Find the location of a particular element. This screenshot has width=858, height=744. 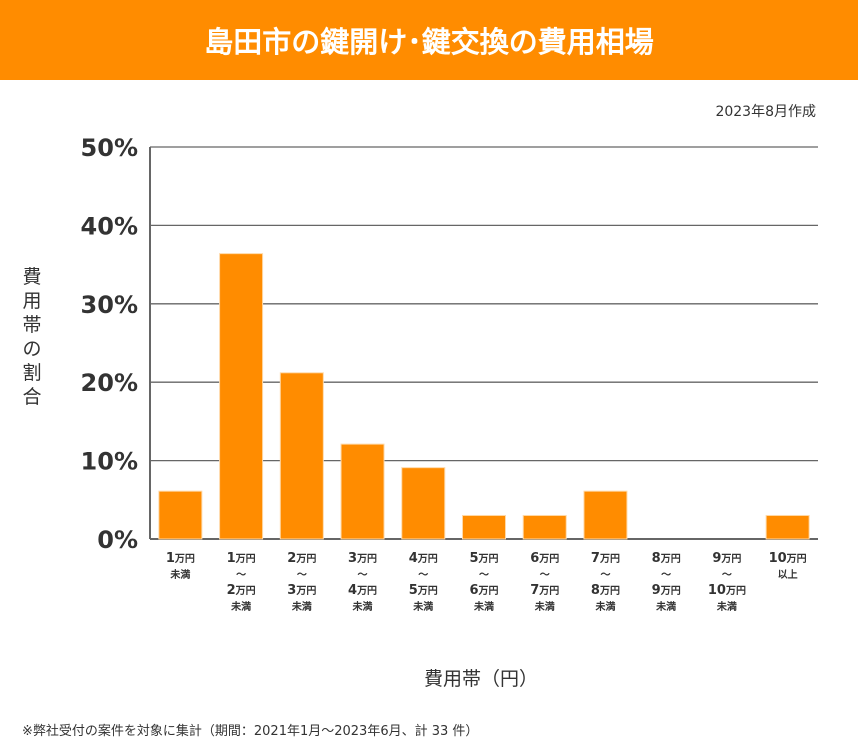

chart-title: 島田市の鍵開け･鍵交換の費用相場 is located at coordinates (429, 40).